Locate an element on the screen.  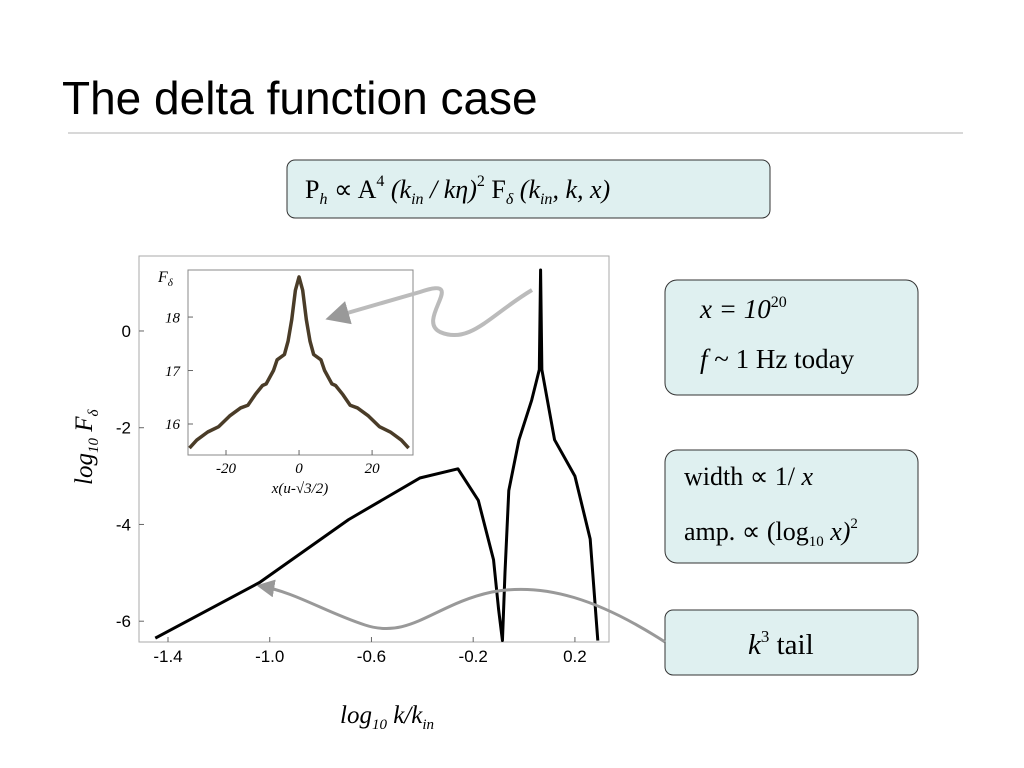
inset-chart: -20 0 20 16 17 18 is located at coordinates (287, 376).